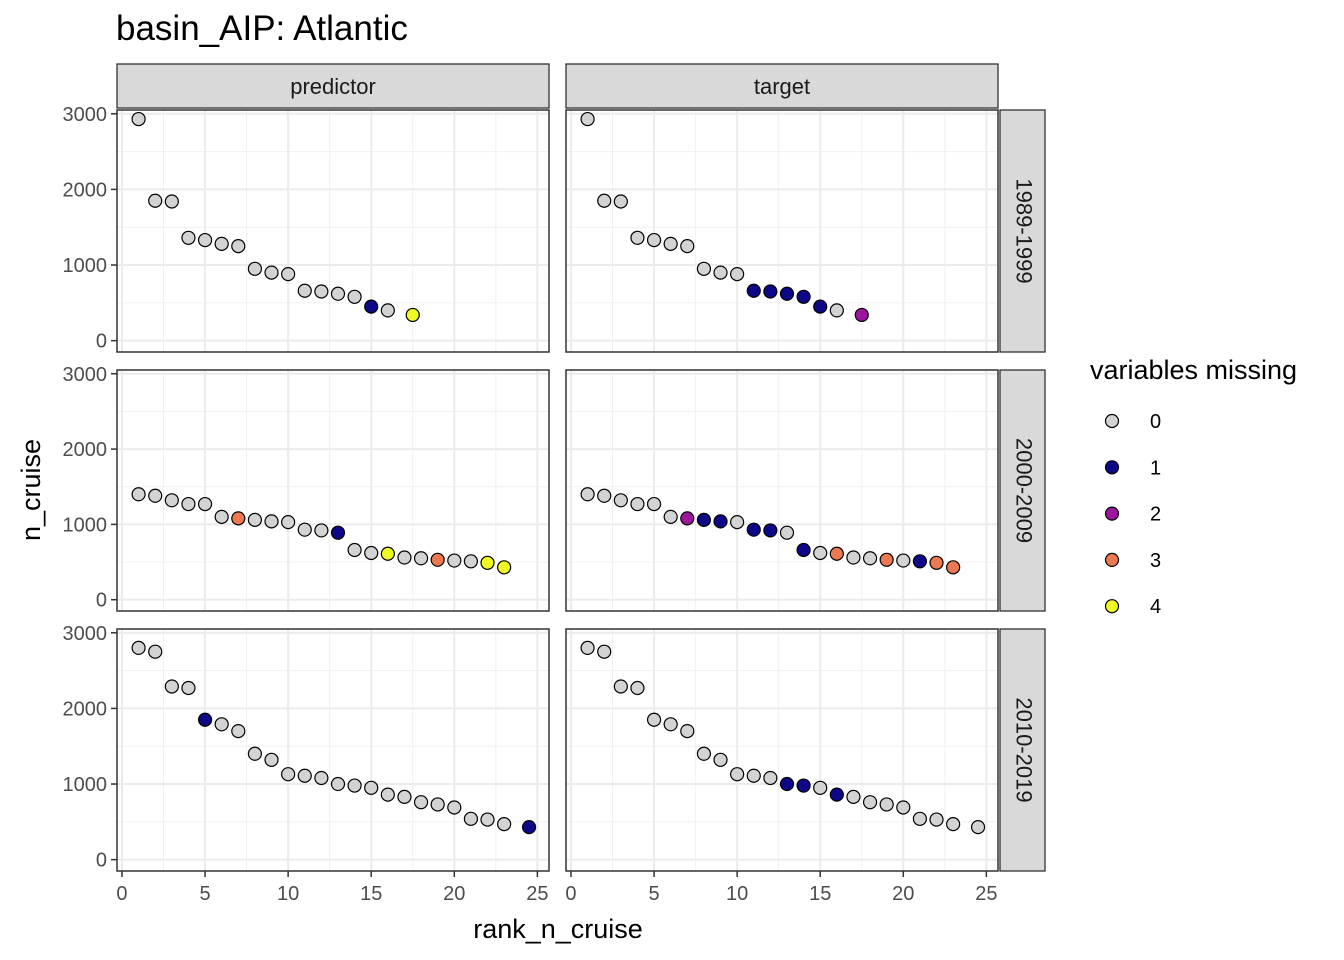 The image size is (1344, 960). What do you see at coordinates (1155, 561) in the screenshot?
I see `legend-label-3: 3` at bounding box center [1155, 561].